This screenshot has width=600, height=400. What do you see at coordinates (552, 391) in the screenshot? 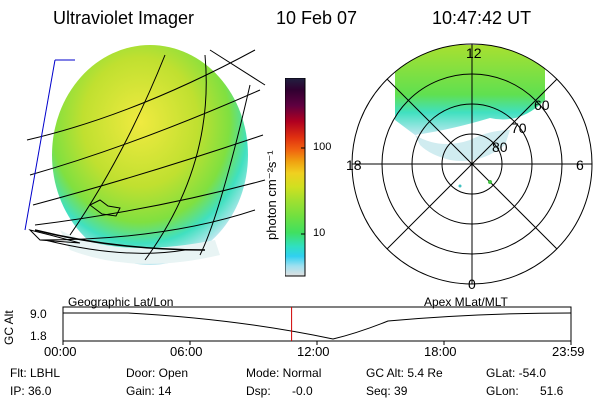
I see `glon-value: 51.6` at bounding box center [552, 391].